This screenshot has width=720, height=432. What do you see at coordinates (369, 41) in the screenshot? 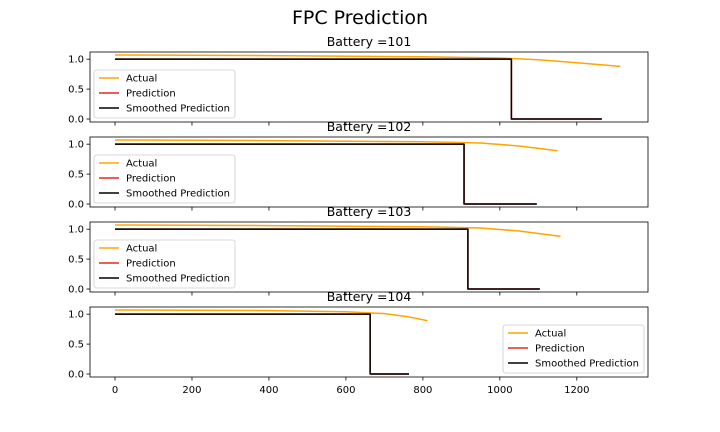
I see `panel-title: Battery =101` at bounding box center [369, 41].